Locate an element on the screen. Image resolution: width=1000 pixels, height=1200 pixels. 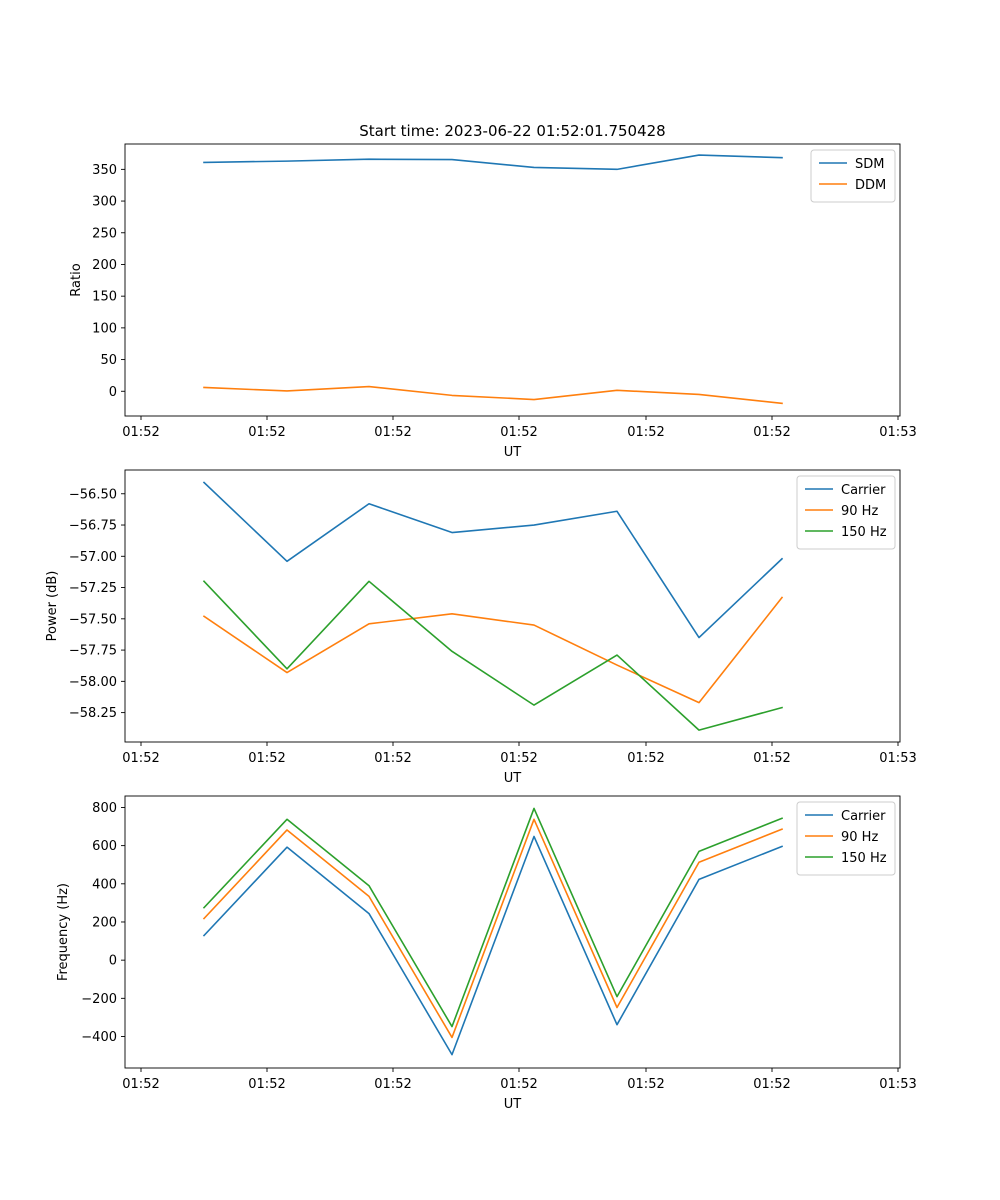
y-tick-label: −56.75 is located at coordinates (93, 526).